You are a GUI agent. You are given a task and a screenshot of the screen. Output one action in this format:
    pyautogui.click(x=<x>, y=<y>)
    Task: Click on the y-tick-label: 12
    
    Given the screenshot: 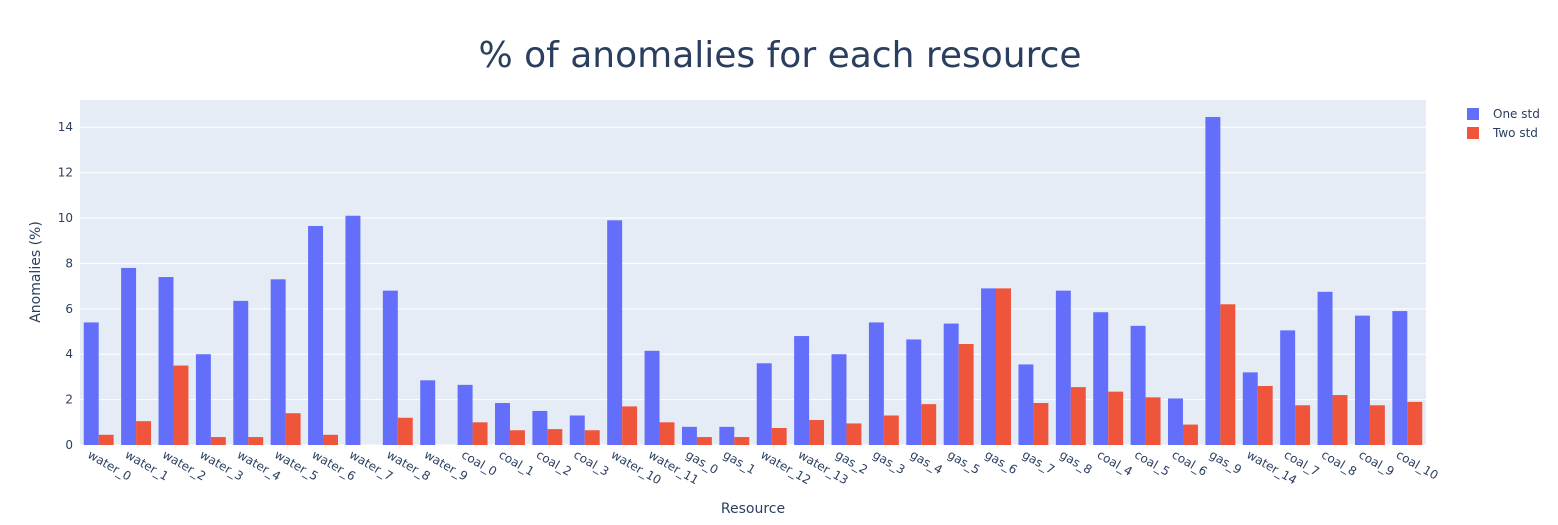 What is the action you would take?
    pyautogui.click(x=65, y=173)
    